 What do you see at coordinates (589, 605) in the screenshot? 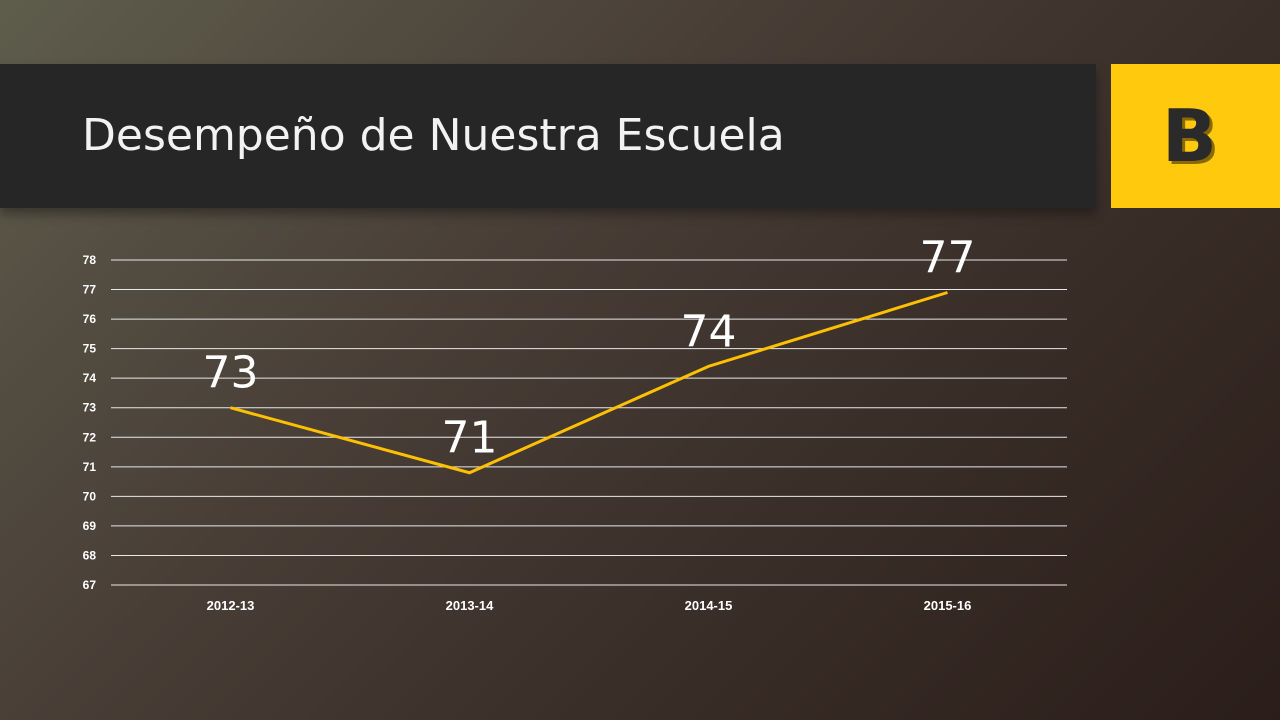
I see `x-axis-ticks: 2012-13 2013-14 2014-15 2015-16` at bounding box center [589, 605].